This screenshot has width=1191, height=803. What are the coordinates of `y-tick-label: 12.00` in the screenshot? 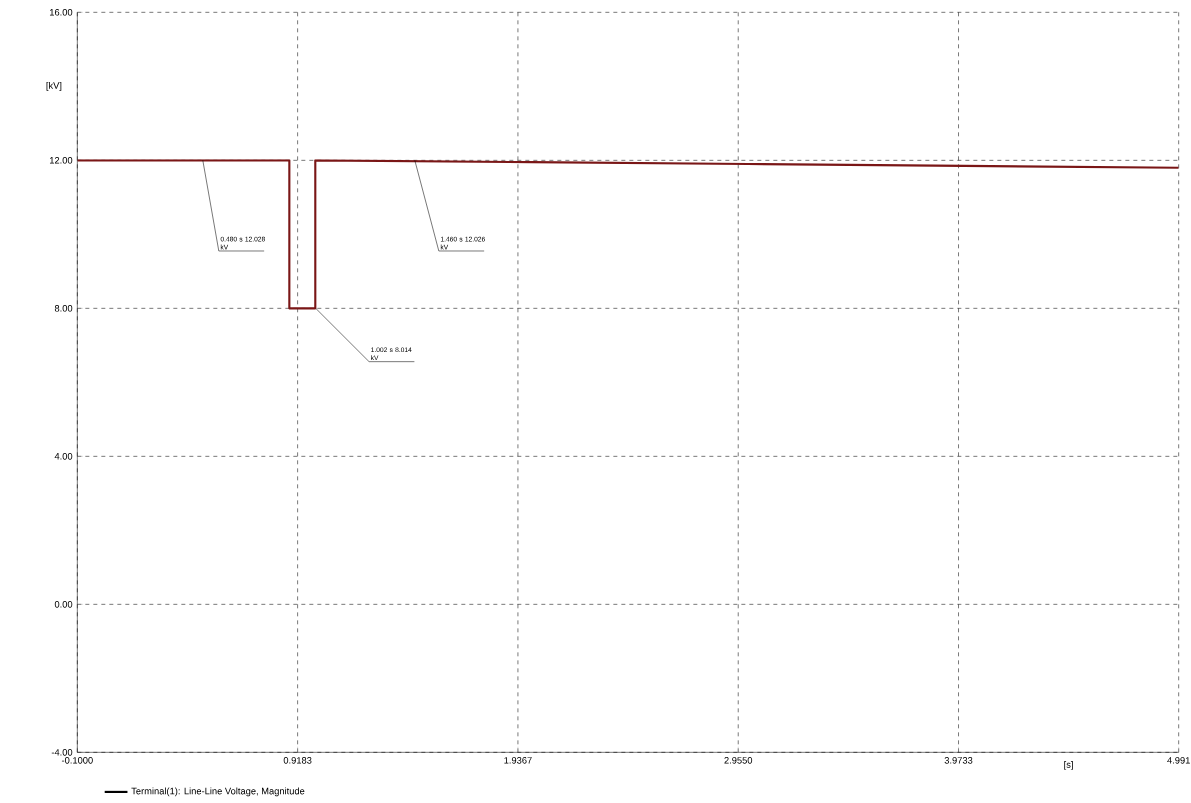 It's located at (61, 160).